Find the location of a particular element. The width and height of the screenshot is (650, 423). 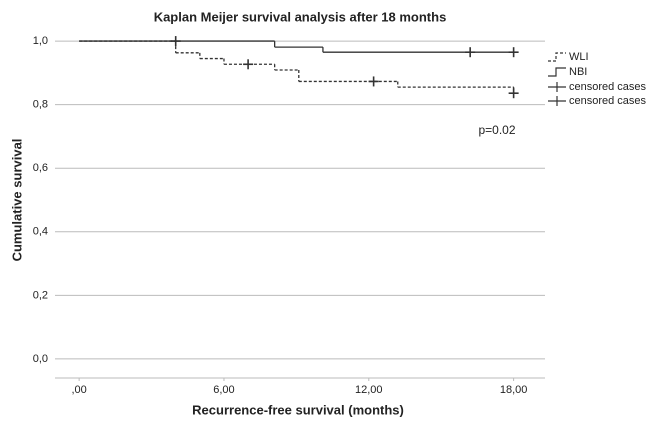

x-tick-label: 12,00 is located at coordinates (369, 390).